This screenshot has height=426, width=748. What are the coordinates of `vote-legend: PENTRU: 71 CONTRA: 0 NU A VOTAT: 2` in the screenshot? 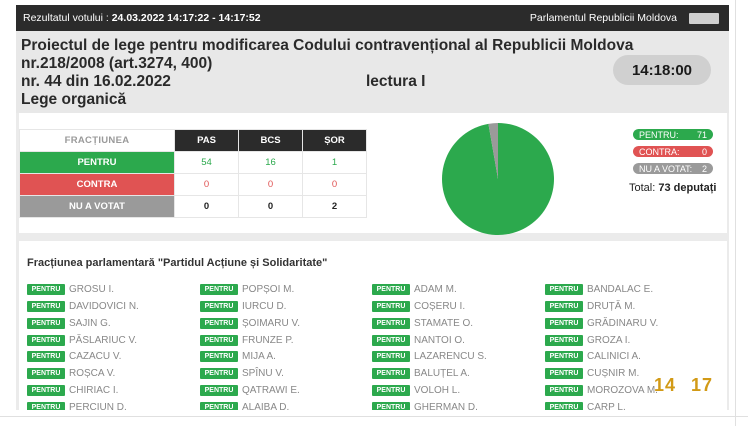 It's located at (673, 154).